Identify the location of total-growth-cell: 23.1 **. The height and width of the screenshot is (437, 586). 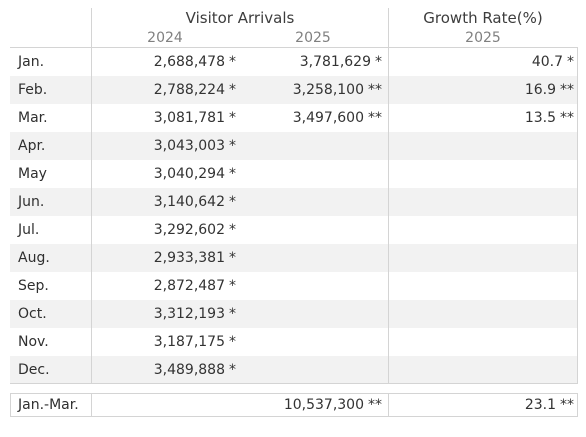
(549, 405).